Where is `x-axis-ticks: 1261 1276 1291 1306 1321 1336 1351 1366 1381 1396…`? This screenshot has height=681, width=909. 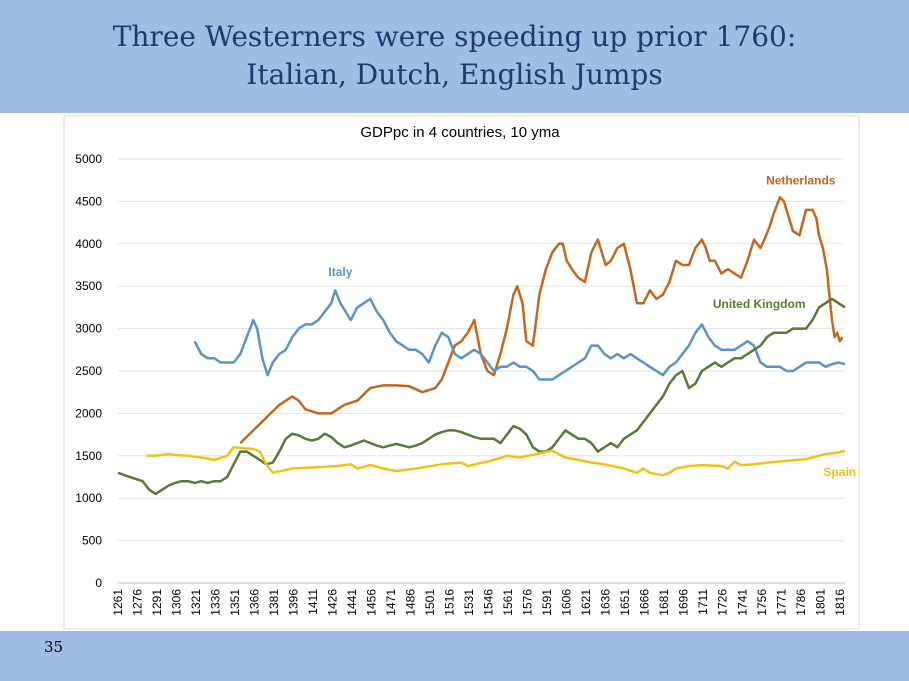 x-axis-ticks: 1261 1276 1291 1306 1321 1336 1351 1366 1381 1396… is located at coordinates (479, 602).